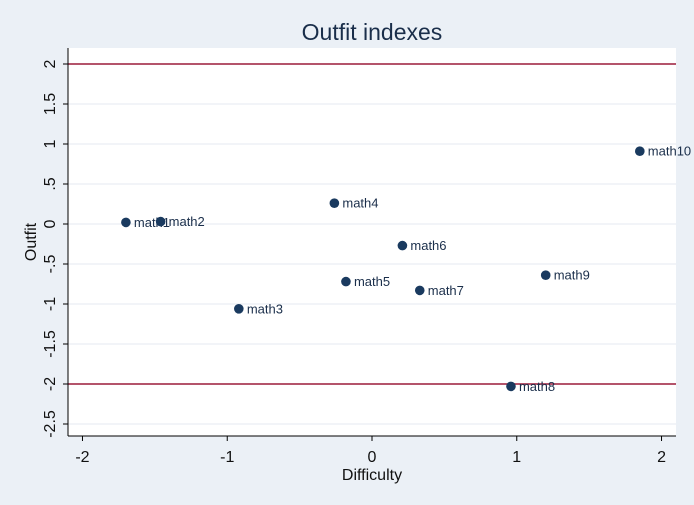  Describe the element at coordinates (419, 290) in the screenshot. I see `data-point-math7` at that location.